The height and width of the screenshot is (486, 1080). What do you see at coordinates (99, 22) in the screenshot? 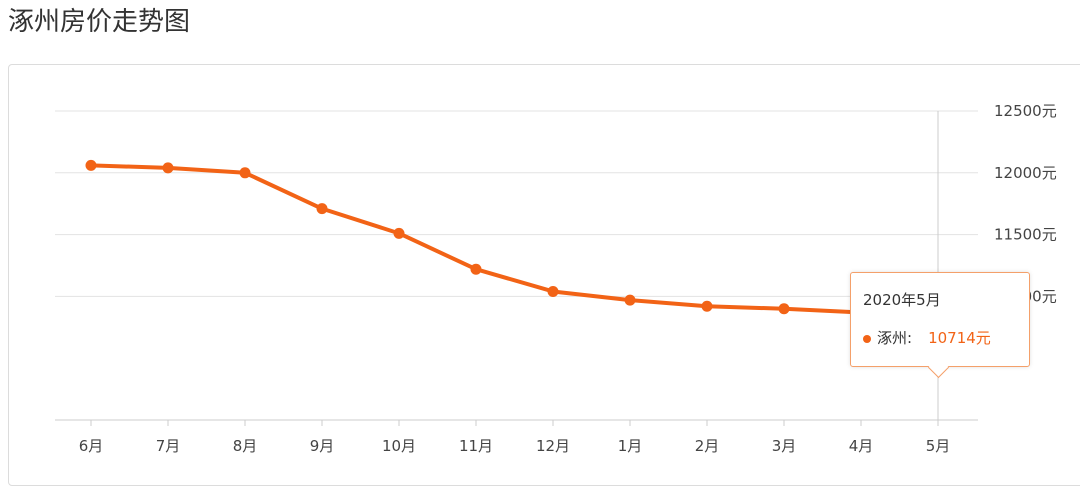
I see `page-title: 涿州房价走势图` at bounding box center [99, 22].